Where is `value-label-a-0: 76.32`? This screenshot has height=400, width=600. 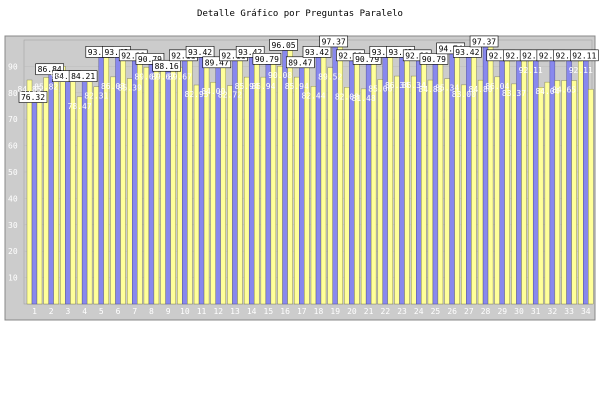
value-label-a-0: 76.32 is located at coordinates (33, 97).